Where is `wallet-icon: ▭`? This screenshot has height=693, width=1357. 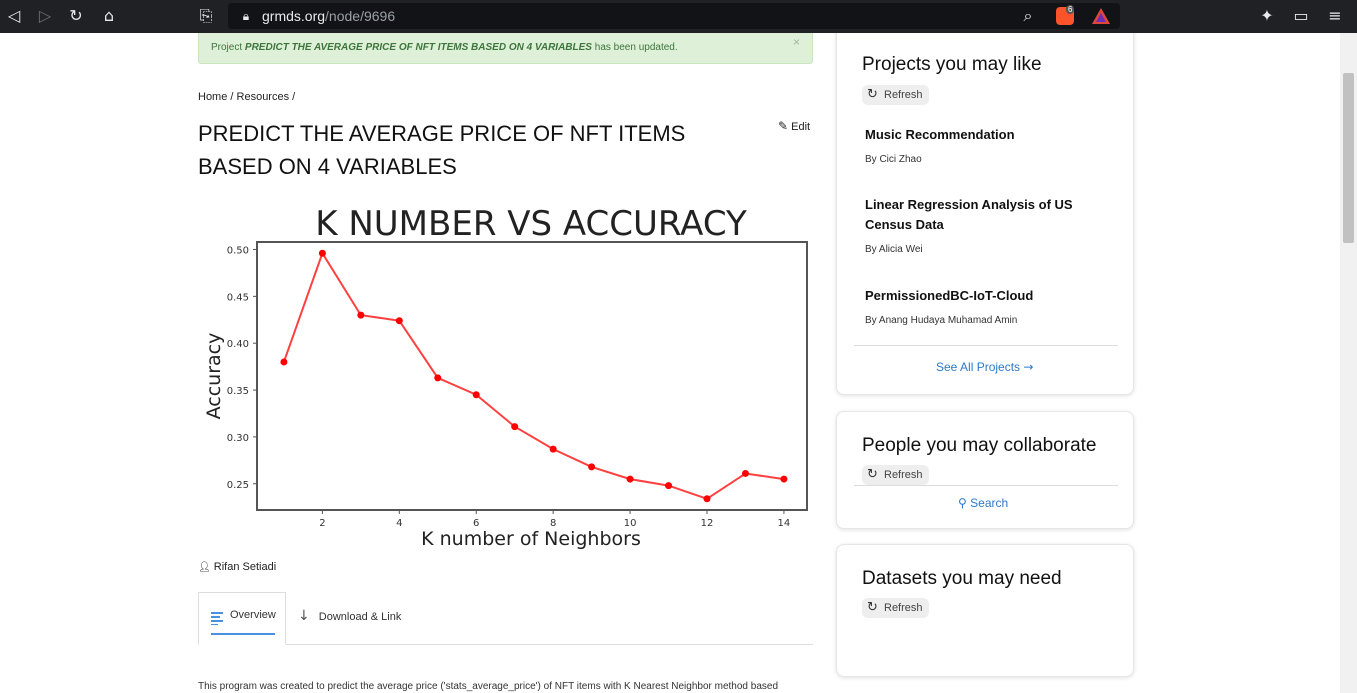
wallet-icon: ▭ is located at coordinates (1301, 15).